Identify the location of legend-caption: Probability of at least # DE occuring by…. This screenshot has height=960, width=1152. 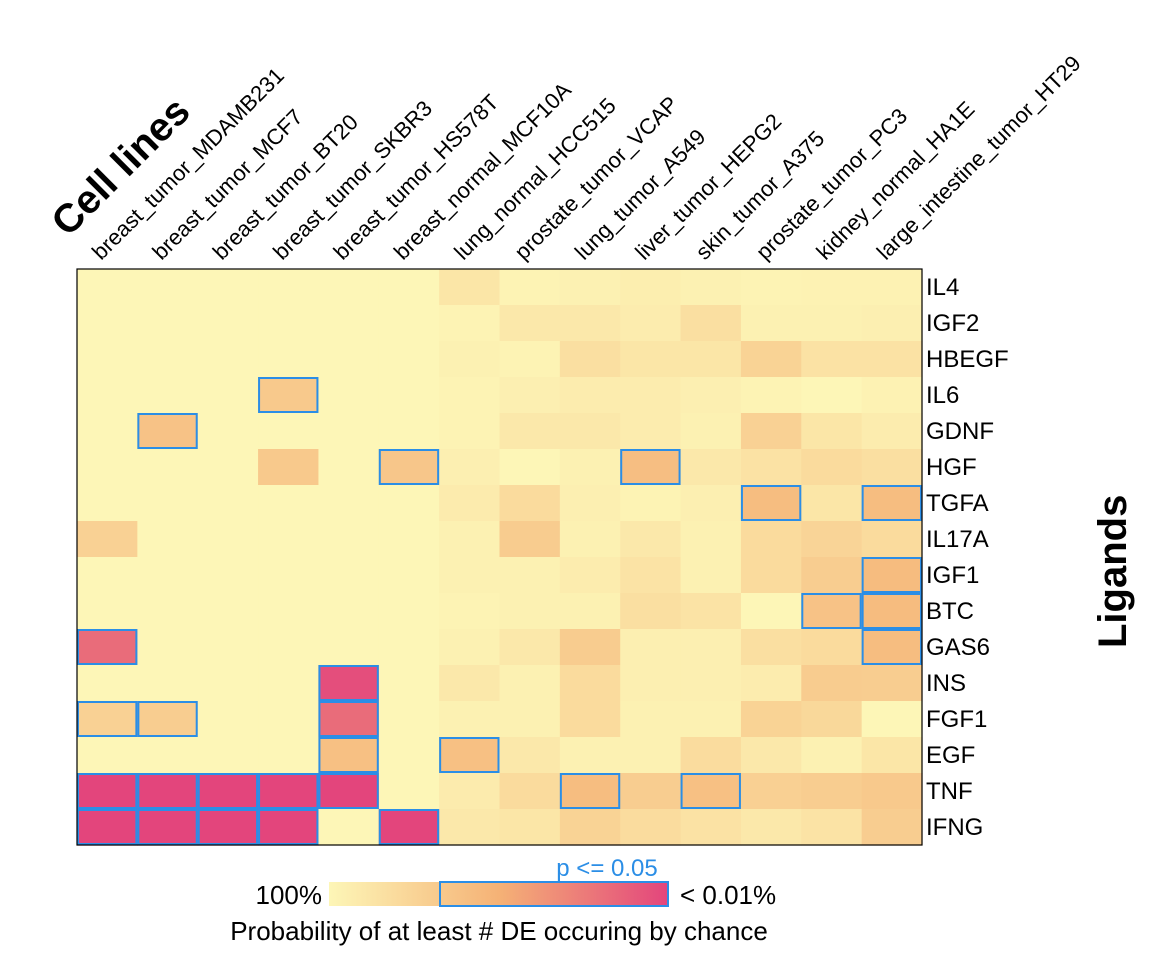
(499, 931).